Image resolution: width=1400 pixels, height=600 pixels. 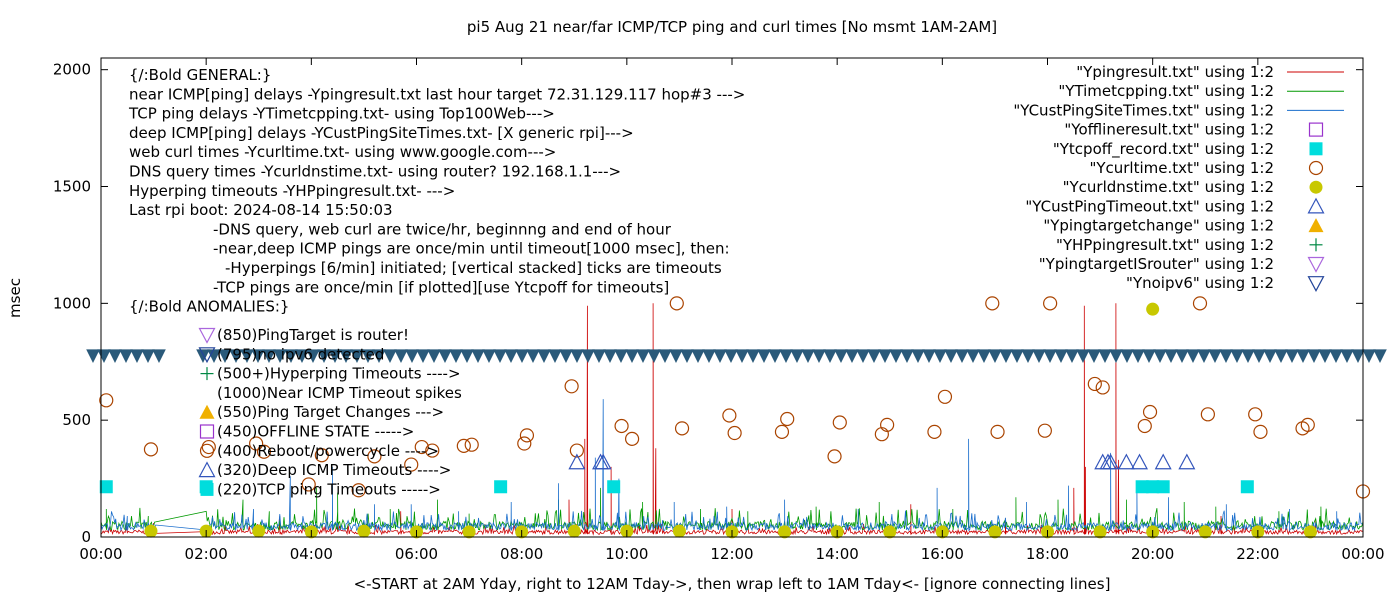 What do you see at coordinates (1047, 554) in the screenshot?
I see `x-tick-label: 18:00` at bounding box center [1047, 554].